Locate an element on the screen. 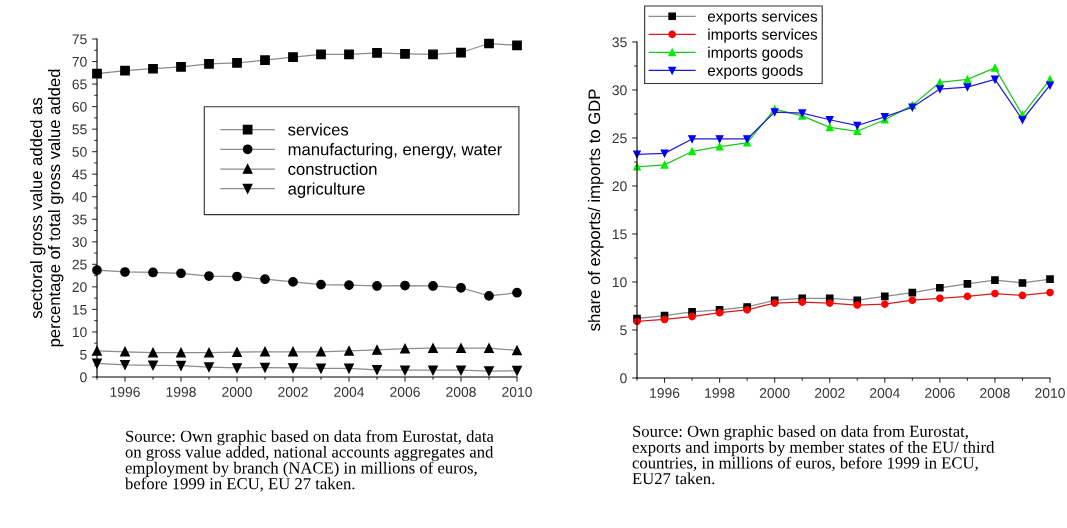 This screenshot has height=528, width=1067. source-note: Source: Own graphic based on data from Eurostat, exports and imports by member states of the EU/ third countries, in millions of euros, before 1999 in ECU, EU27 taken. is located at coordinates (813, 455).